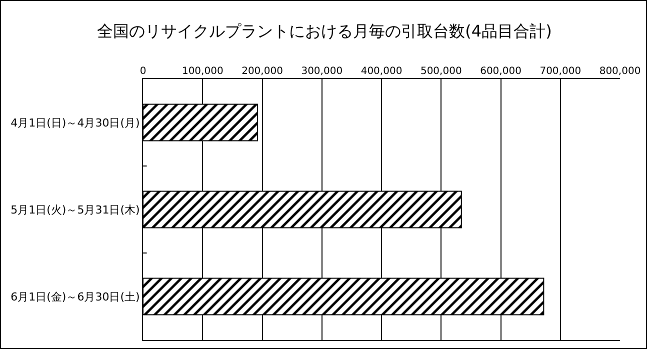  What do you see at coordinates (75, 297) in the screenshot?
I see `y-tick-label: 6月1日(金)～6月30日(土)` at bounding box center [75, 297].